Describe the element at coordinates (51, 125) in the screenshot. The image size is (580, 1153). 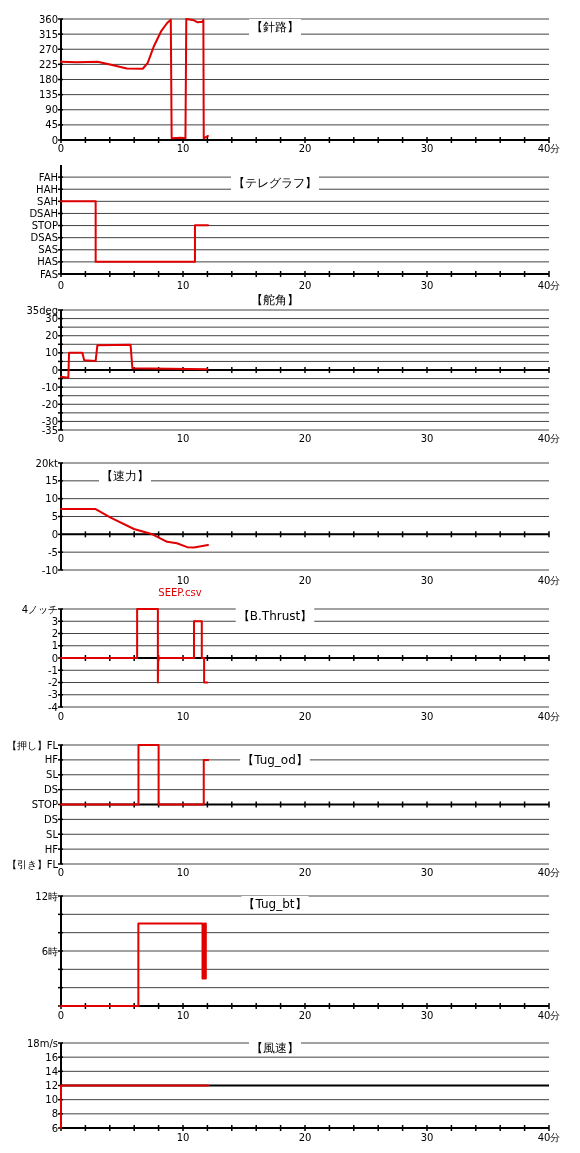
I see `y-tick-label: 45` at that location.